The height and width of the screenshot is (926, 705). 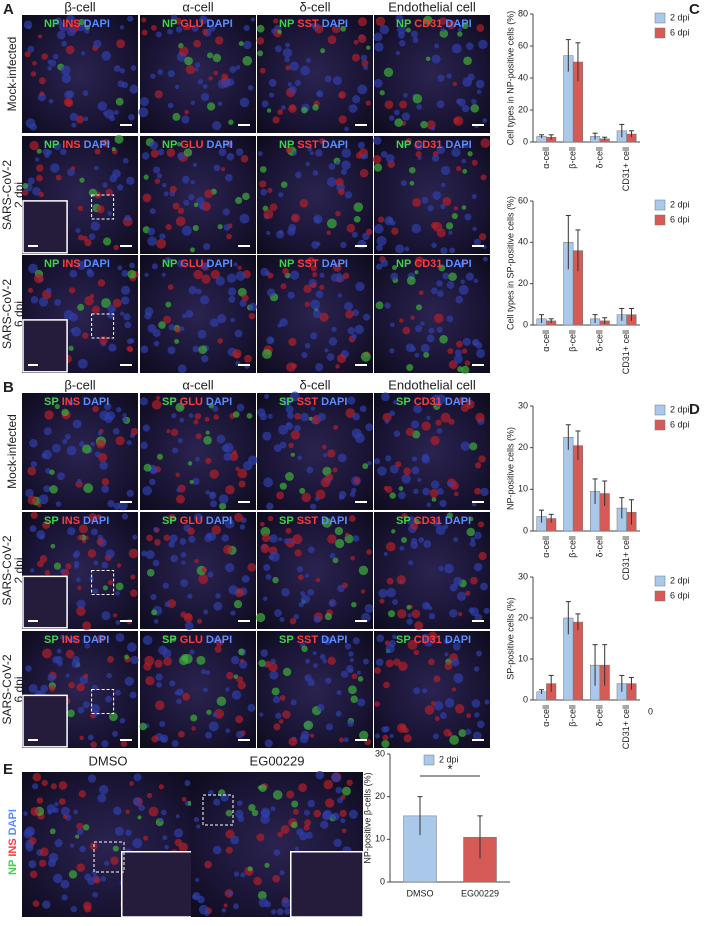 I want to click on y-axis-label: Cell types in NP-positive cells (%), so click(x=510, y=78).